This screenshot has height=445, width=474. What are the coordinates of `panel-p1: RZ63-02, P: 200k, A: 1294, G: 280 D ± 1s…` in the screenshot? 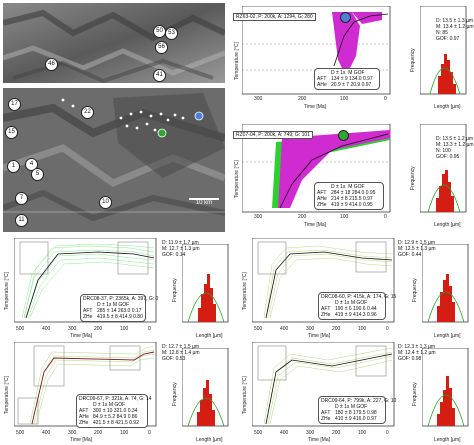 It's located at (353, 58).